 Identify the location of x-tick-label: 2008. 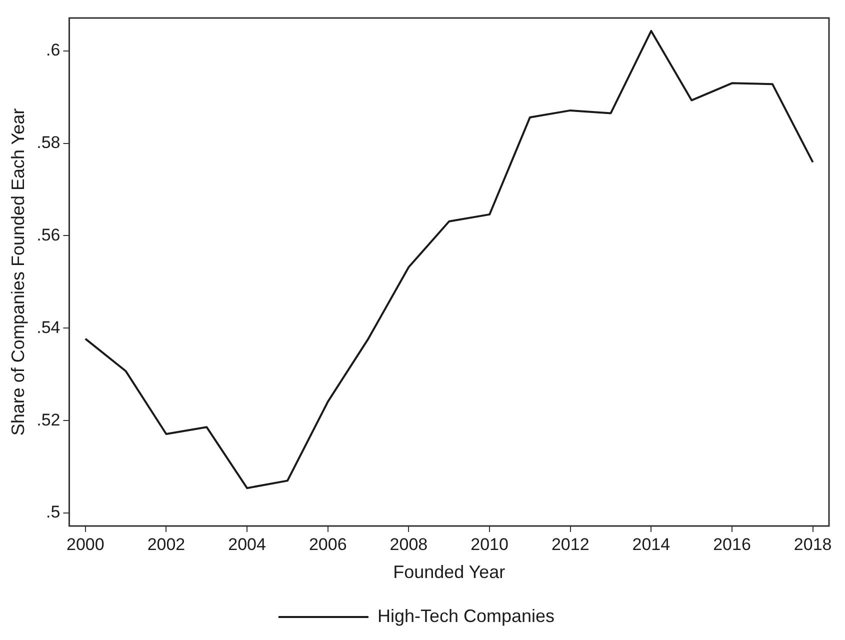
(409, 544).